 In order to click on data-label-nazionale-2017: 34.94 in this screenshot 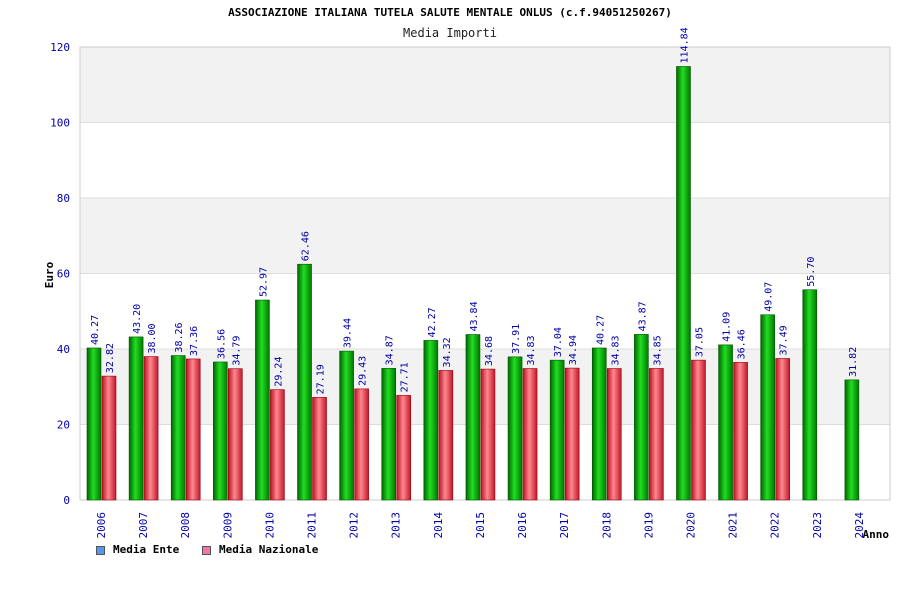, I will do `click(573, 350)`.